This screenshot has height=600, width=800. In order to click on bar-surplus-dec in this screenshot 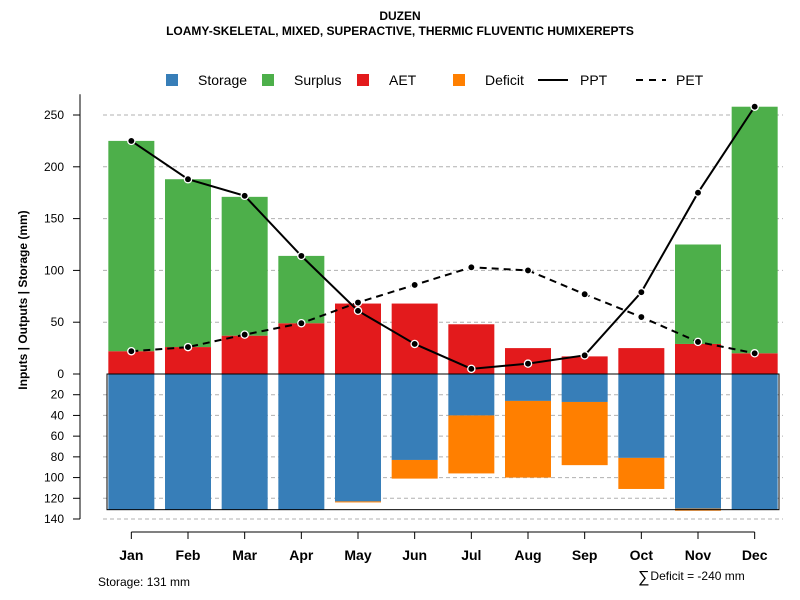, I will do `click(754, 230)`.